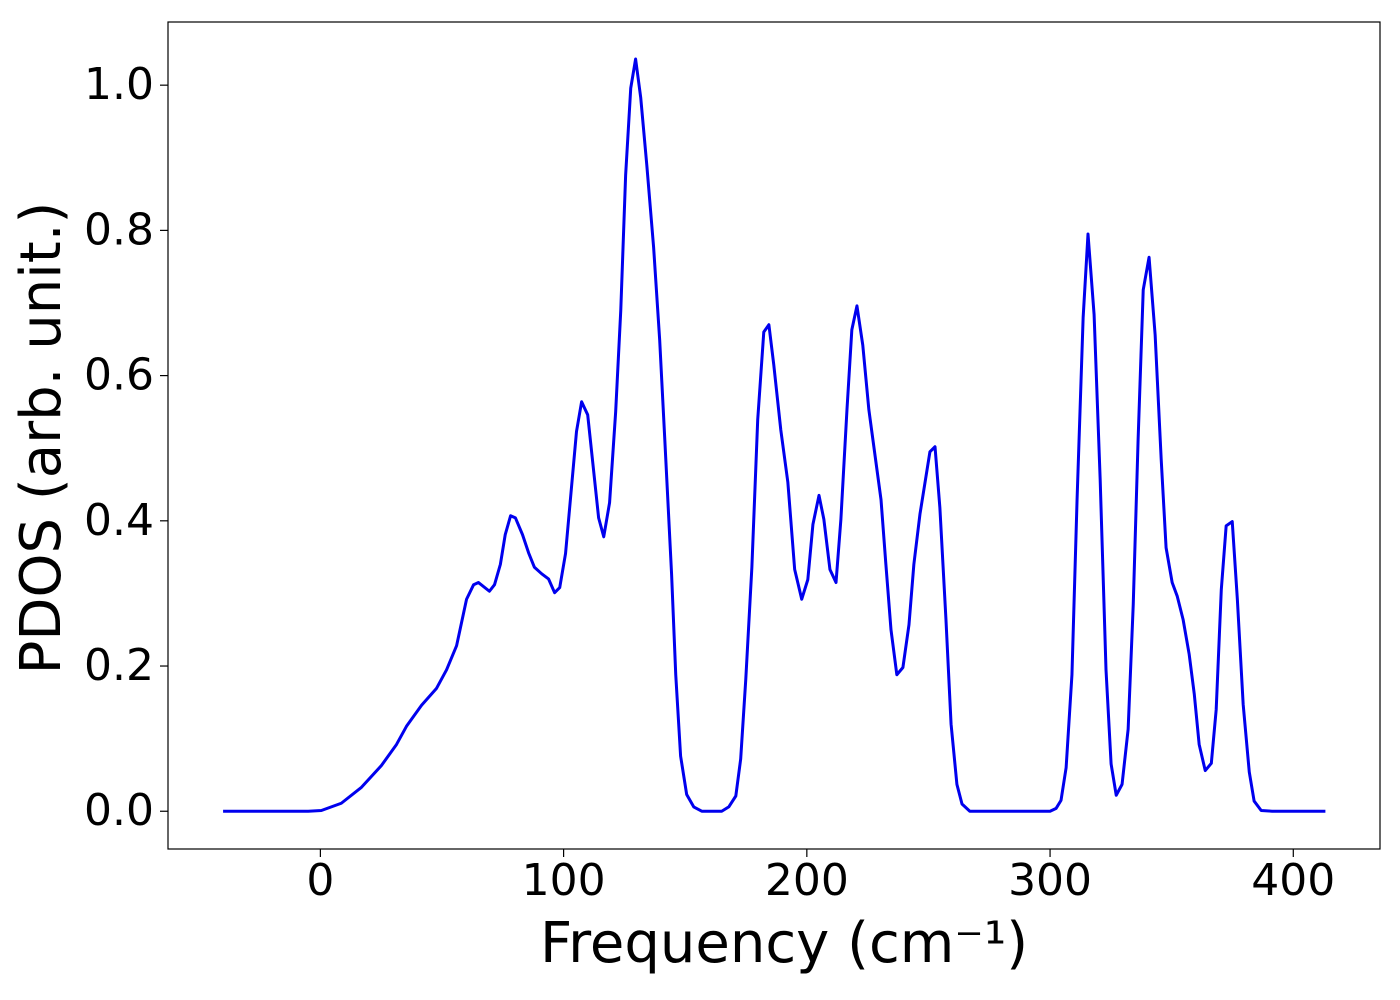  Describe the element at coordinates (41, 438) in the screenshot. I see `y-axis-label: PDOS (arb. unit.)` at that location.